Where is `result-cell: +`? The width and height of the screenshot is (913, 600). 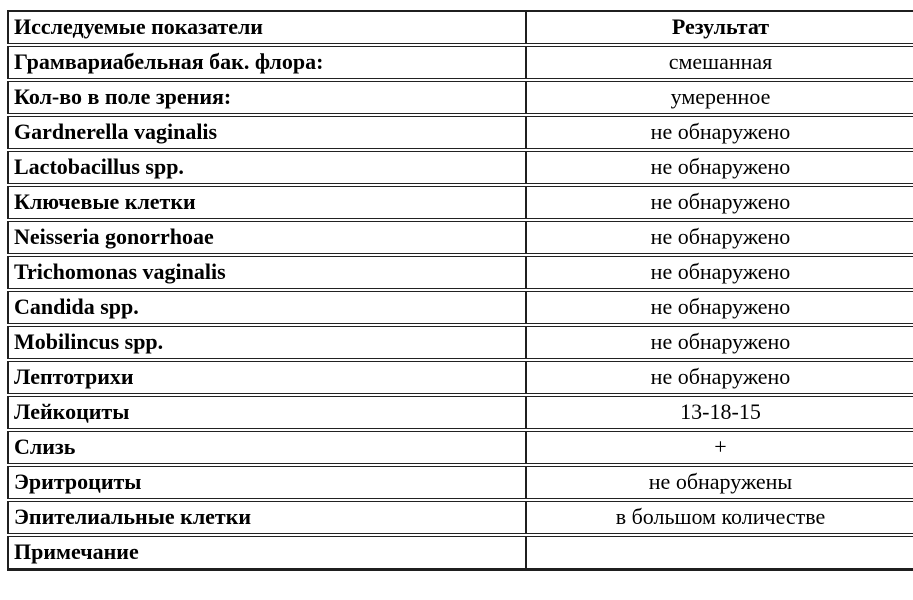
result-cell: + is located at coordinates (719, 448).